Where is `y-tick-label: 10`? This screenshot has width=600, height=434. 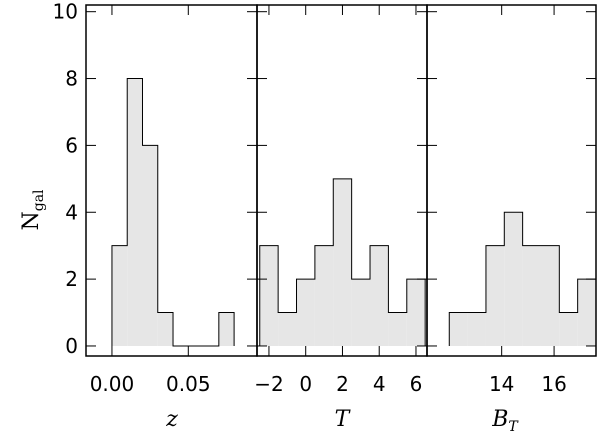 y-tick-label: 10 is located at coordinates (65, 12).